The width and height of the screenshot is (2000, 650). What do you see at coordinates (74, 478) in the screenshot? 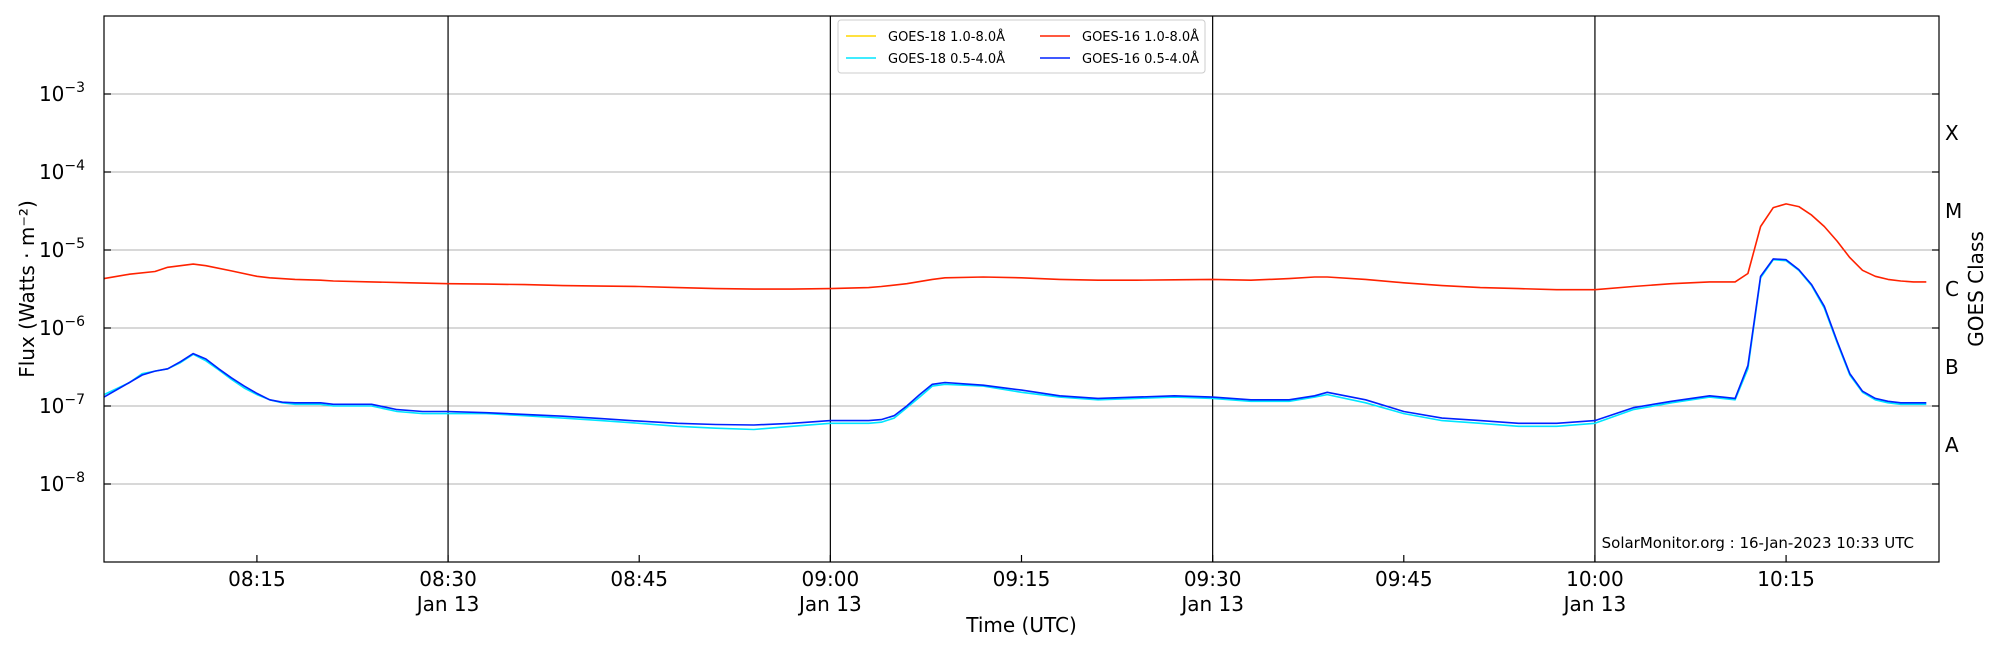
I see `y-tick-exponent: −8` at bounding box center [74, 478].